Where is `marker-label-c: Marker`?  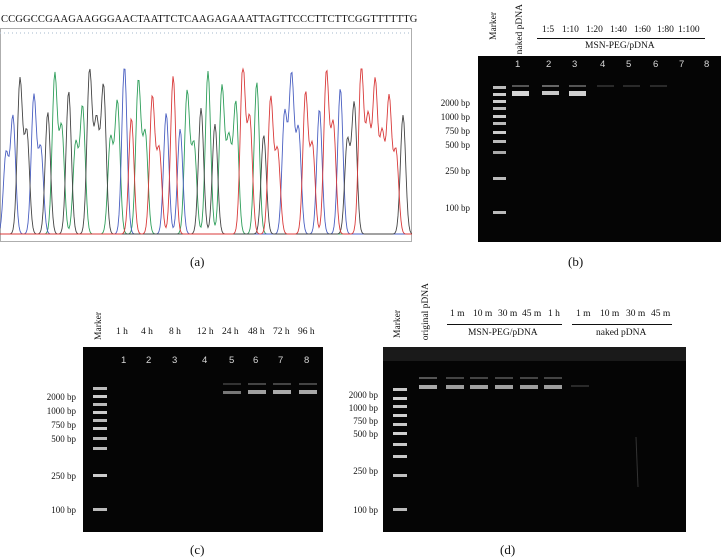 marker-label-c: Marker is located at coordinates (99, 326).